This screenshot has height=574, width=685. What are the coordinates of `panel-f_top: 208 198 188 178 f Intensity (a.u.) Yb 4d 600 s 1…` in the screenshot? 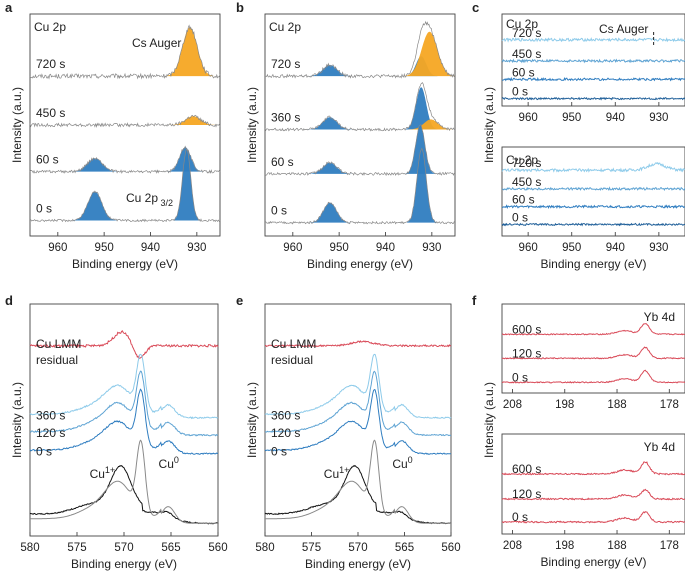 It's located at (578, 375).